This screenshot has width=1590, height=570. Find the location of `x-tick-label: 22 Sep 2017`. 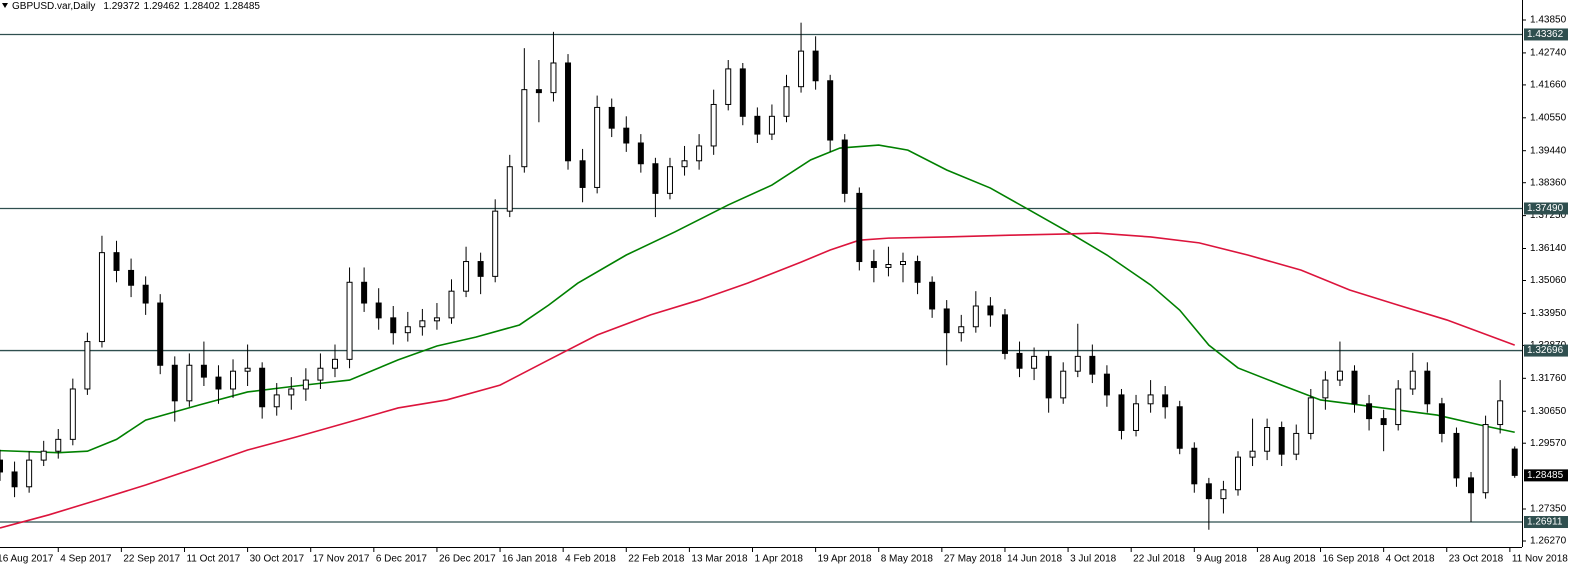

x-tick-label: 22 Sep 2017 is located at coordinates (151, 559).